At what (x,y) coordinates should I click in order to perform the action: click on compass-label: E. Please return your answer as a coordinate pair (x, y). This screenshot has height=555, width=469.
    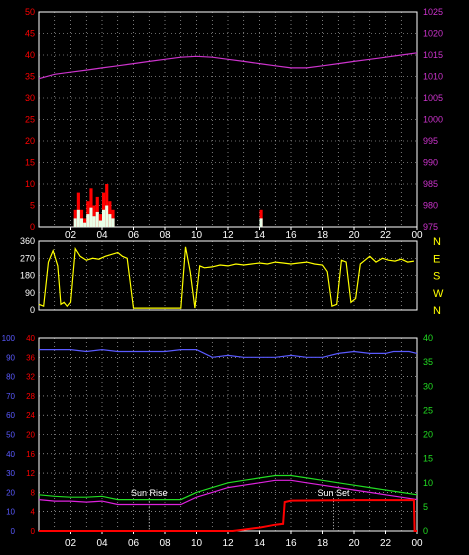
    Looking at the image, I should click on (436, 259).